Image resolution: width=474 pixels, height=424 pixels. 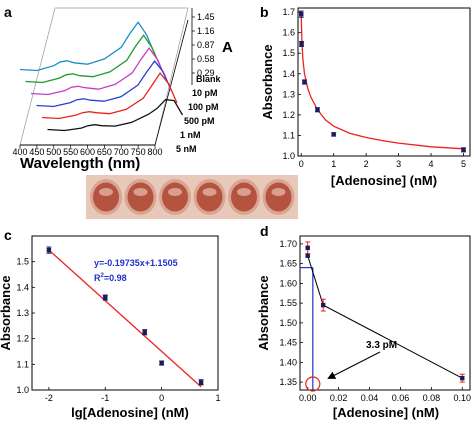 I want to click on panel-c-y-tick-label: 1.4, so click(x=22, y=287).